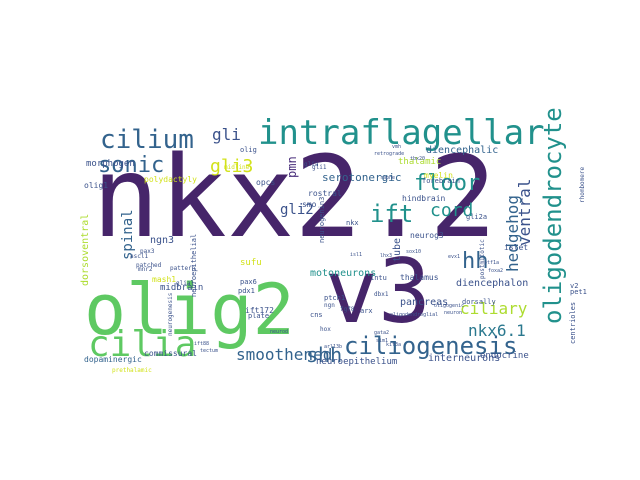 This screenshot has width=640, height=480. What do you see at coordinates (162, 240) in the screenshot?
I see `word-ngn3: ngn3` at bounding box center [162, 240].